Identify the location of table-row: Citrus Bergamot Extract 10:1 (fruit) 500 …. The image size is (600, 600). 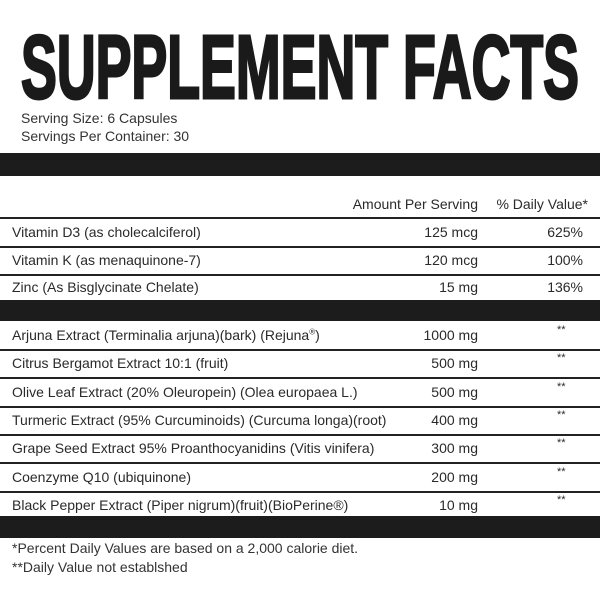
(300, 364).